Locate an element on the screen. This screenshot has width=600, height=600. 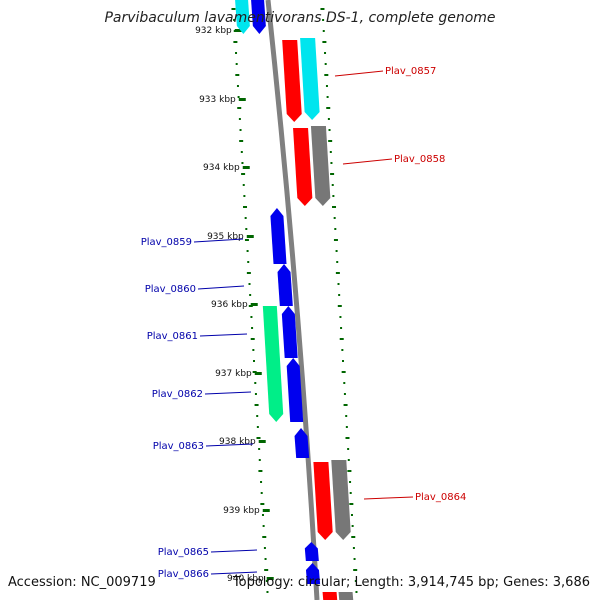
scale-label: 936 kbp is located at coordinates (229, 305).